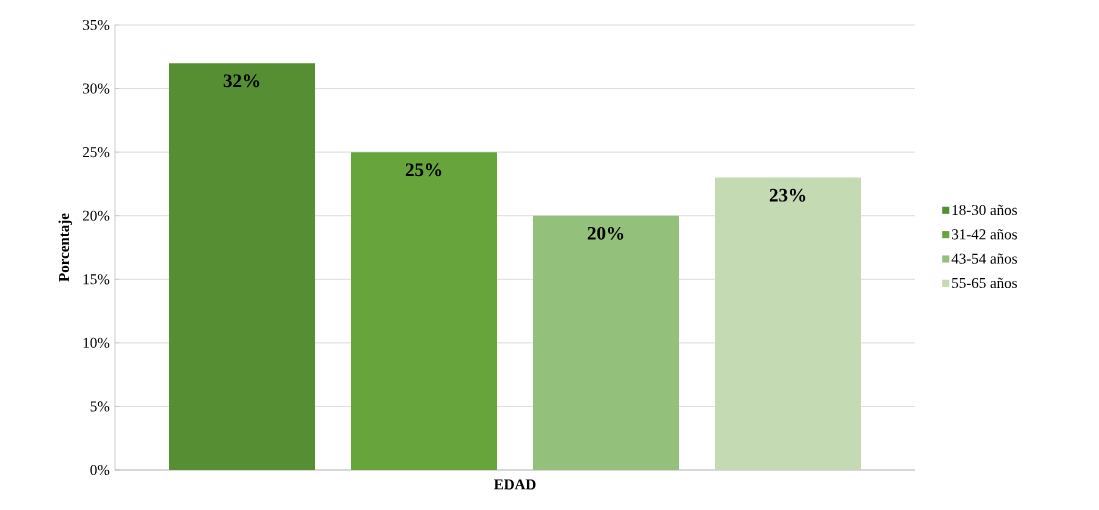 The image size is (1099, 510). I want to click on y-tick-label: 20%, so click(96, 215).